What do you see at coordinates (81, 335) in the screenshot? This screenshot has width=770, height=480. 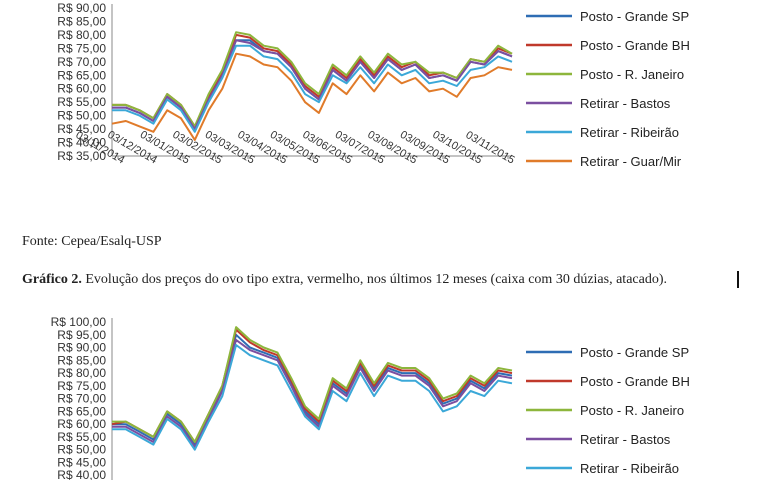 I see `y-tick-label: R$ 95,00` at bounding box center [81, 335].